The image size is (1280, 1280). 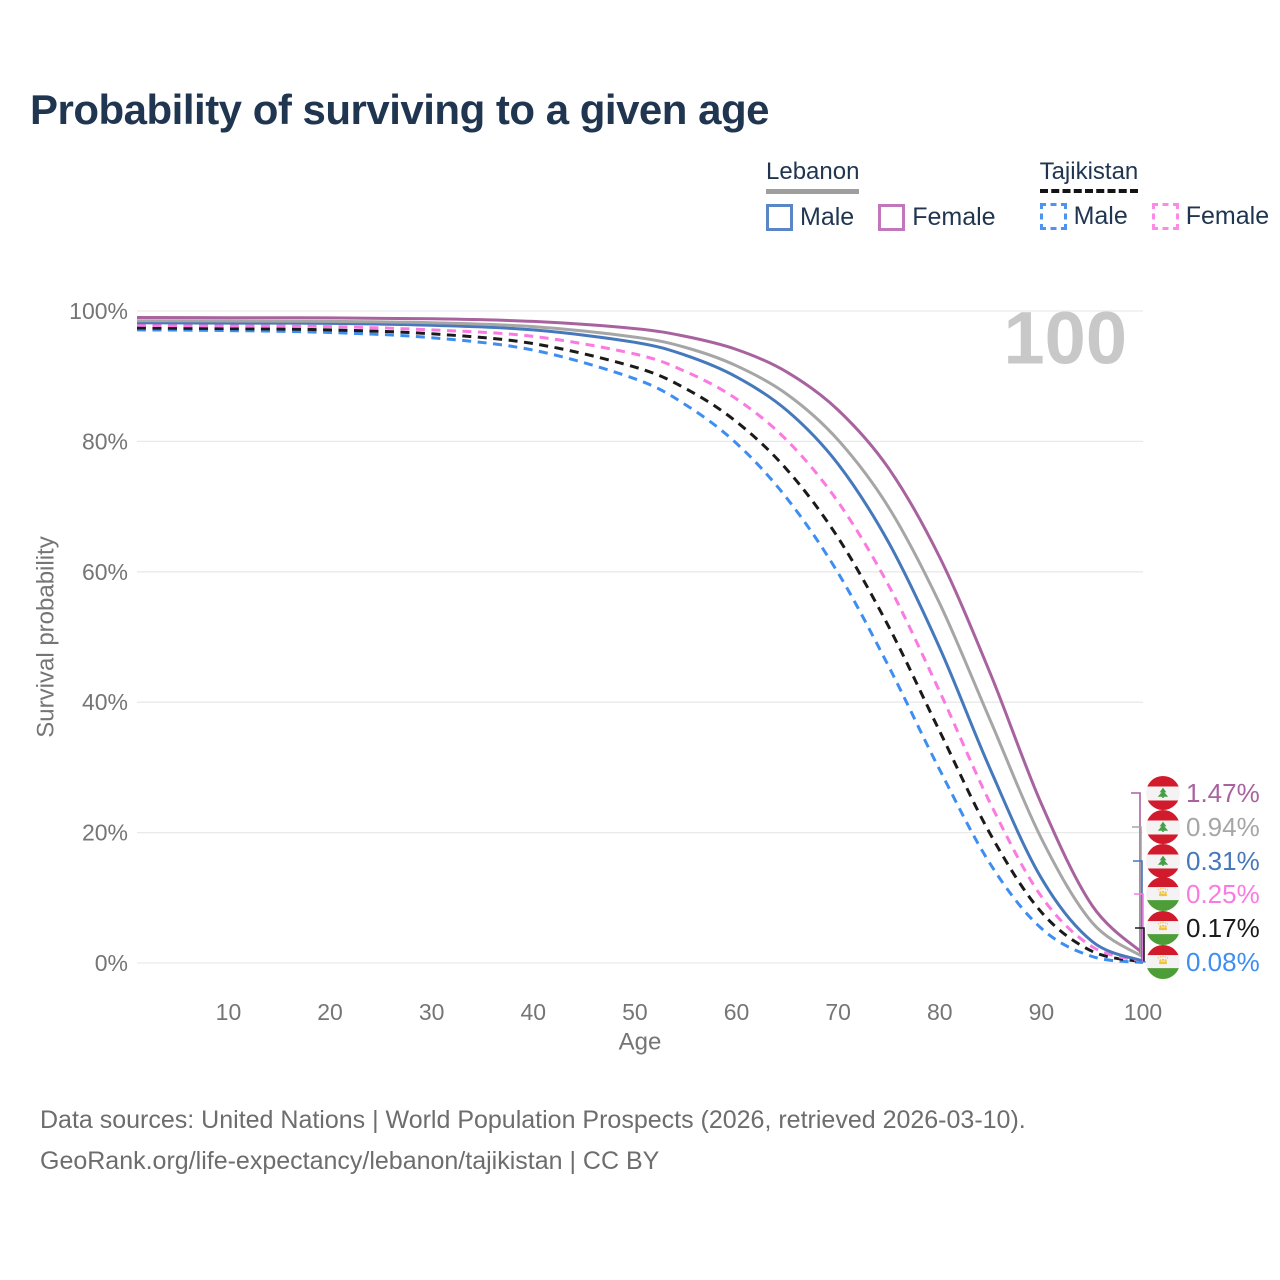 I want to click on series-end-label: 0.94%, so click(x=1223, y=827).